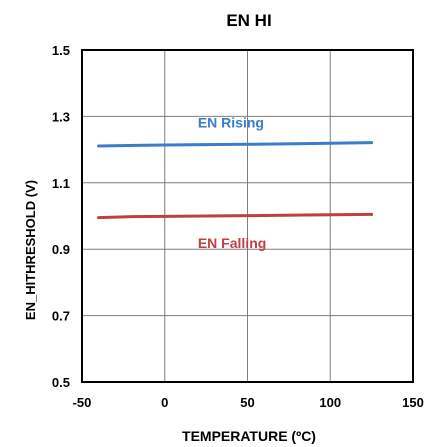  I want to click on y-tick-label: 1.1, so click(61, 183).